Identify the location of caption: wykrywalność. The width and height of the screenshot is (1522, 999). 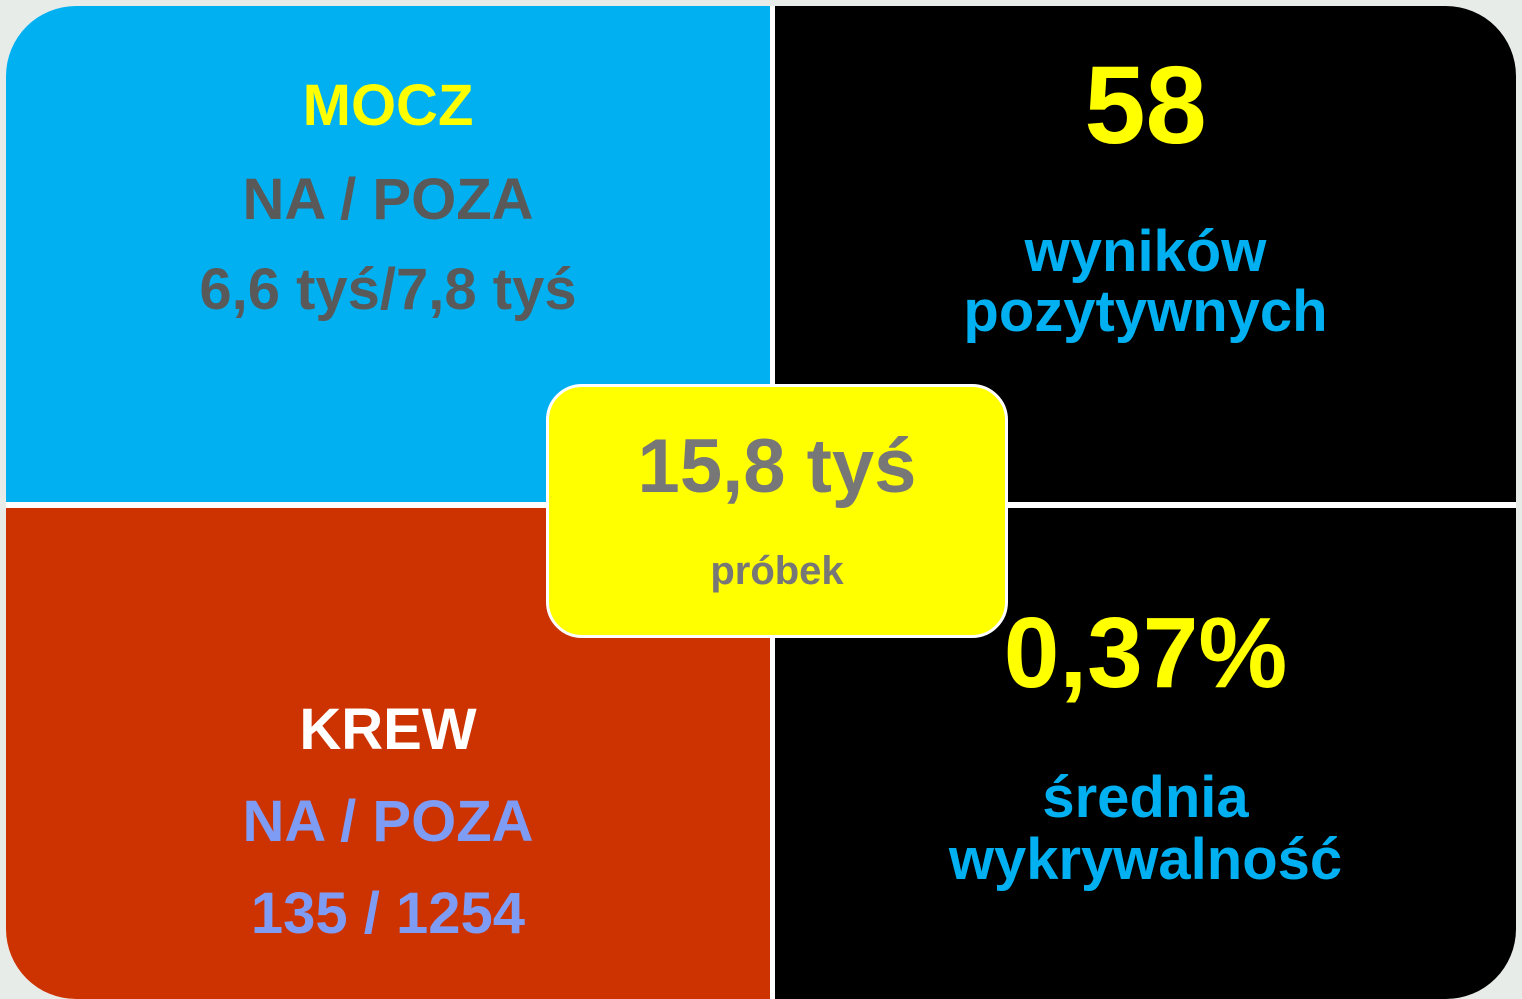
(1145, 859).